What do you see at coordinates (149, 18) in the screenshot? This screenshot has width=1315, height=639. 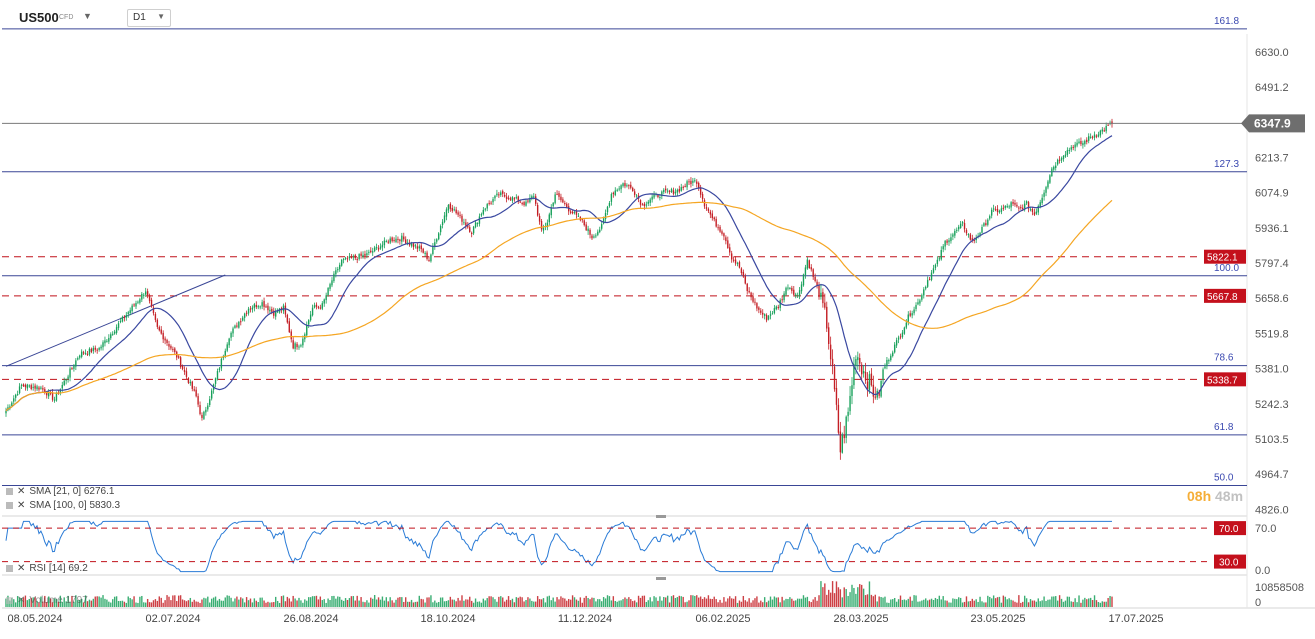 I see `timeframe-select: D1 ▼` at bounding box center [149, 18].